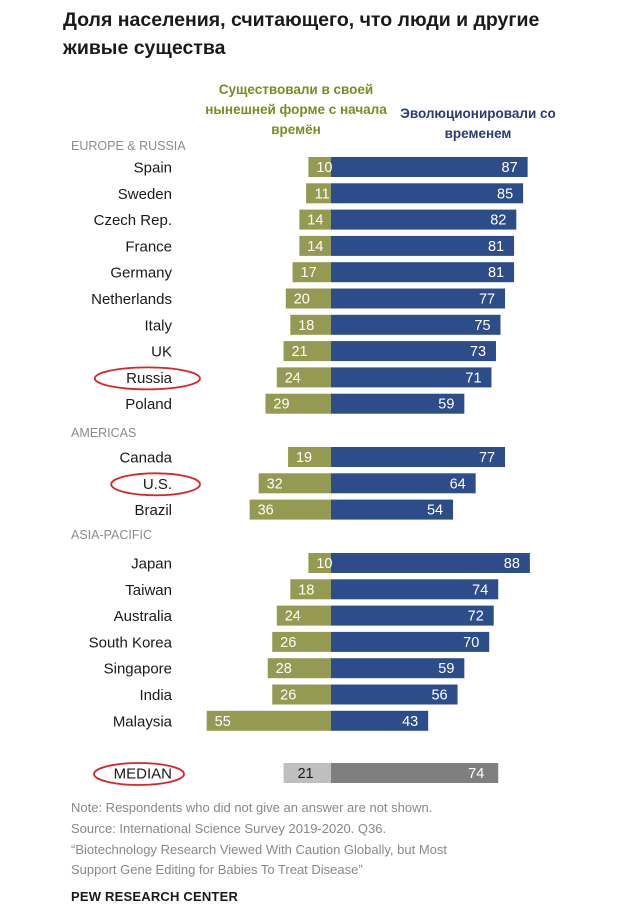 The height and width of the screenshot is (919, 620). What do you see at coordinates (153, 510) in the screenshot?
I see `country-label: Brazil` at bounding box center [153, 510].